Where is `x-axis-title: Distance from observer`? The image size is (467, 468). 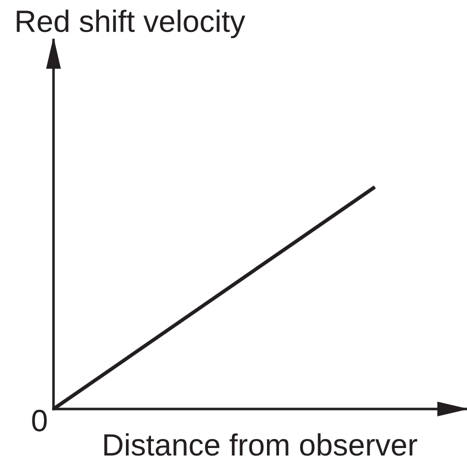
x-axis-title: Distance from observer is located at coordinates (261, 444).